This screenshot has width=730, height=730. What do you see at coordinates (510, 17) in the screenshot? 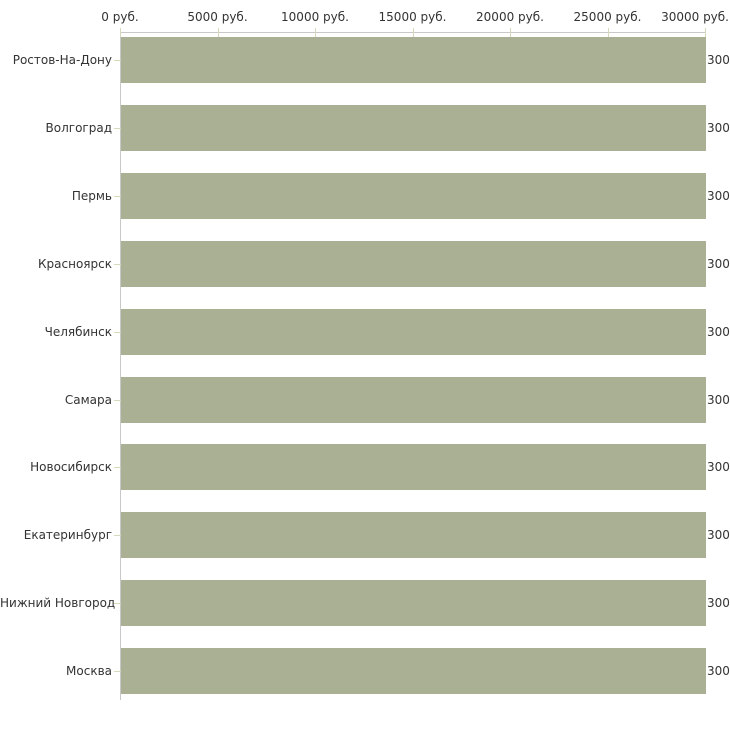
I see `x-axis-tick-label: 20000 руб.` at bounding box center [510, 17].